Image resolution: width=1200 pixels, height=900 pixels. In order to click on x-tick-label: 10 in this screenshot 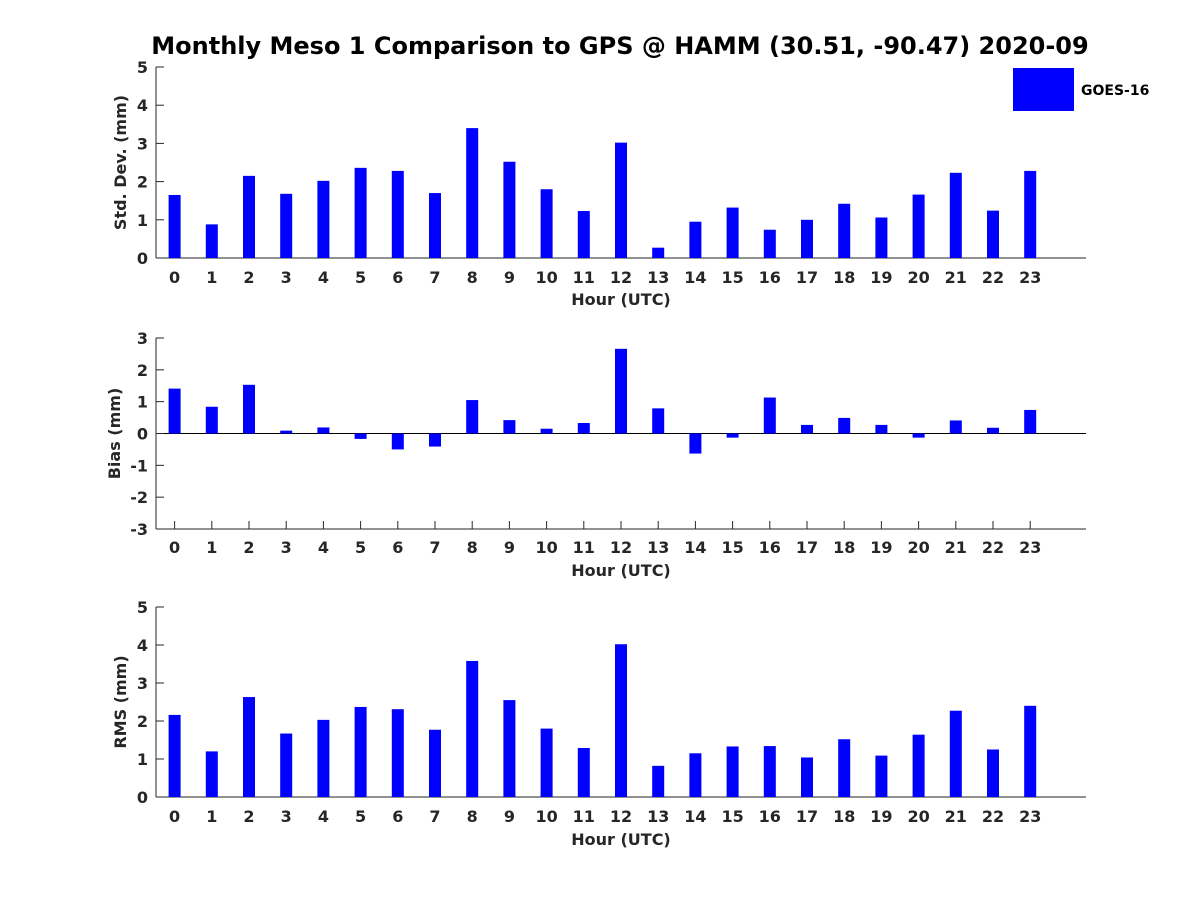, I will do `click(546, 547)`.